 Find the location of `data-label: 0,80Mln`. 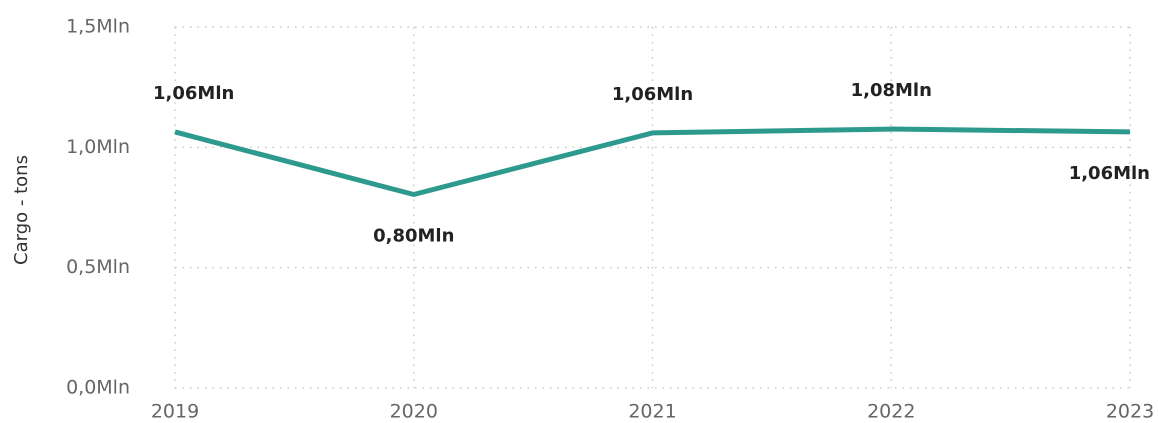

data-label: 0,80Mln is located at coordinates (413, 236).